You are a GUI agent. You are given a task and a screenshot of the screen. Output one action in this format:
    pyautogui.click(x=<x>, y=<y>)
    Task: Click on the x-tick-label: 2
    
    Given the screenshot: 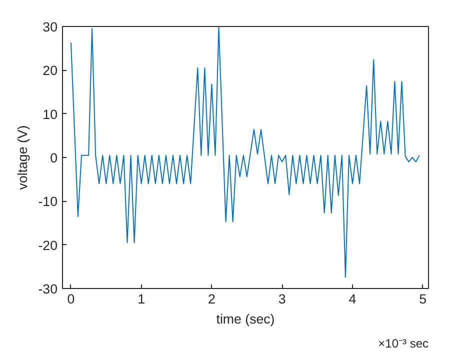 What is the action you would take?
    pyautogui.click(x=212, y=299)
    